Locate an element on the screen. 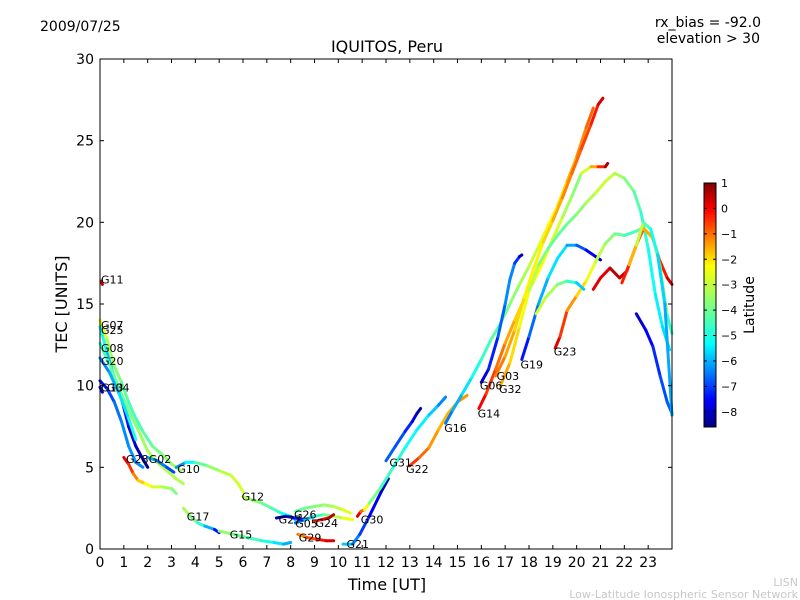 This screenshot has height=600, width=800. series-g33 is located at coordinates (647, 318).